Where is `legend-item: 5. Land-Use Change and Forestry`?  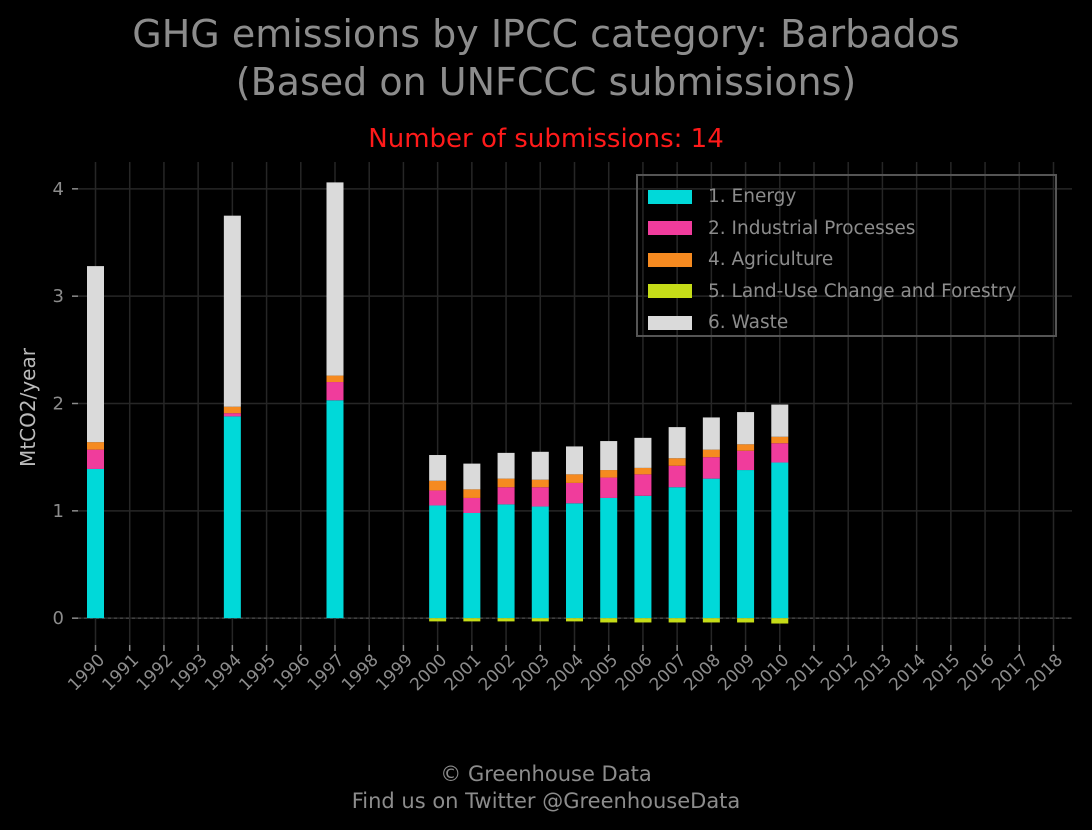 legend-item: 5. Land-Use Change and Forestry is located at coordinates (846, 292).